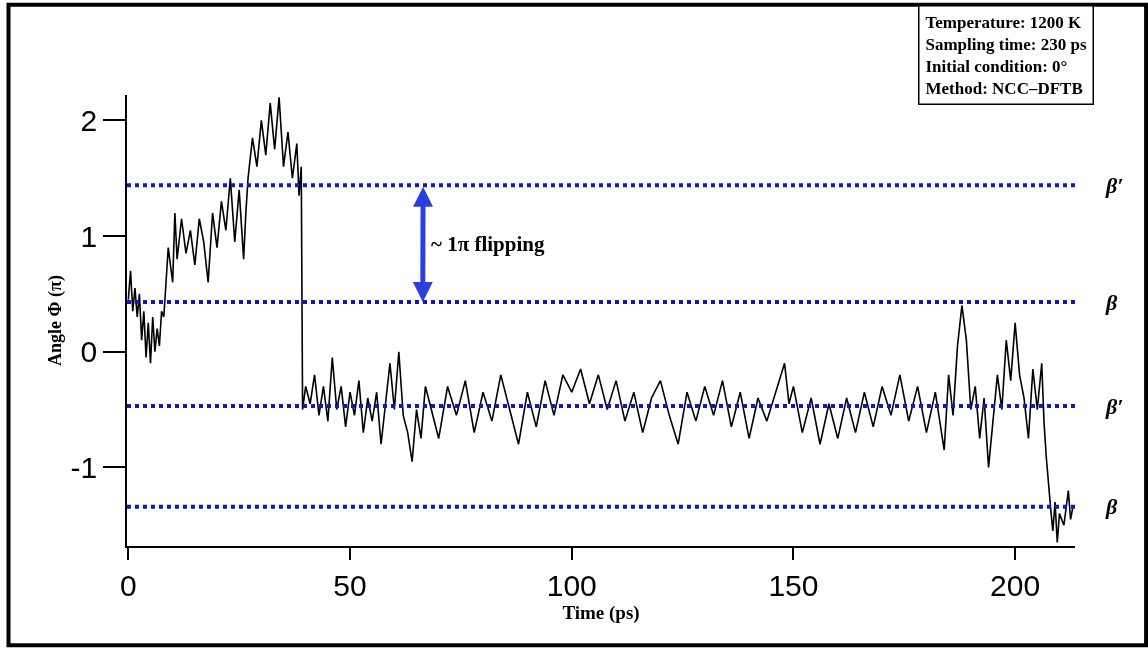 The width and height of the screenshot is (1148, 653). Describe the element at coordinates (793, 585) in the screenshot. I see `x-tick-label: 150` at that location.